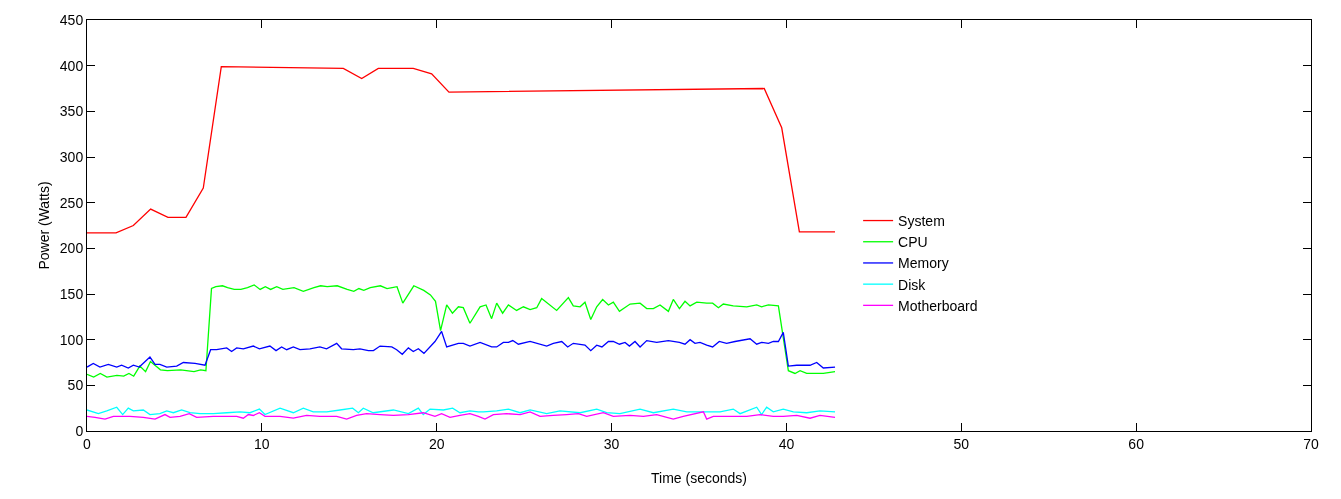  Describe the element at coordinates (913, 242) in the screenshot. I see `legend-label: CPU` at that location.